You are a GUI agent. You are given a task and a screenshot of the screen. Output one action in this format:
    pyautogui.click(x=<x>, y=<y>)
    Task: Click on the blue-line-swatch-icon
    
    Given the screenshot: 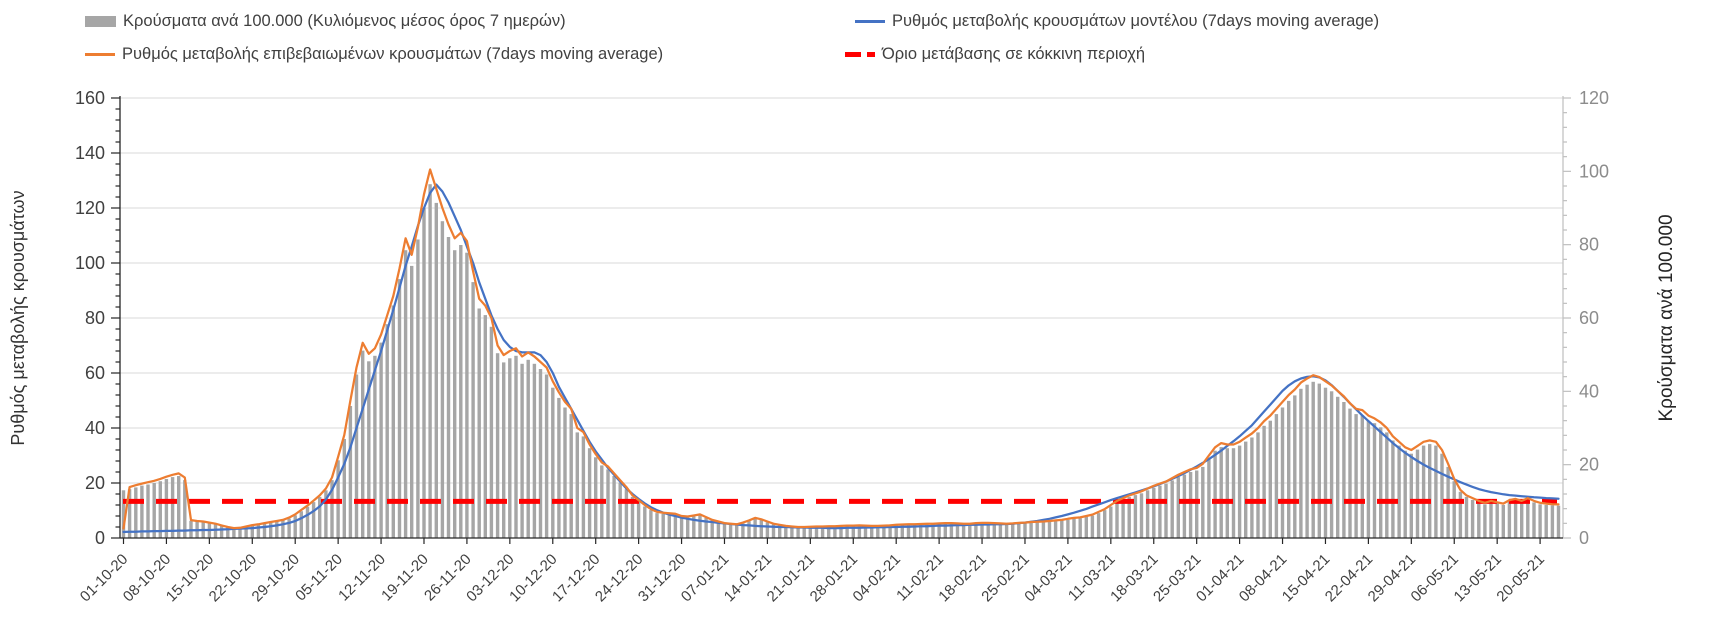 What is the action you would take?
    pyautogui.click(x=870, y=21)
    